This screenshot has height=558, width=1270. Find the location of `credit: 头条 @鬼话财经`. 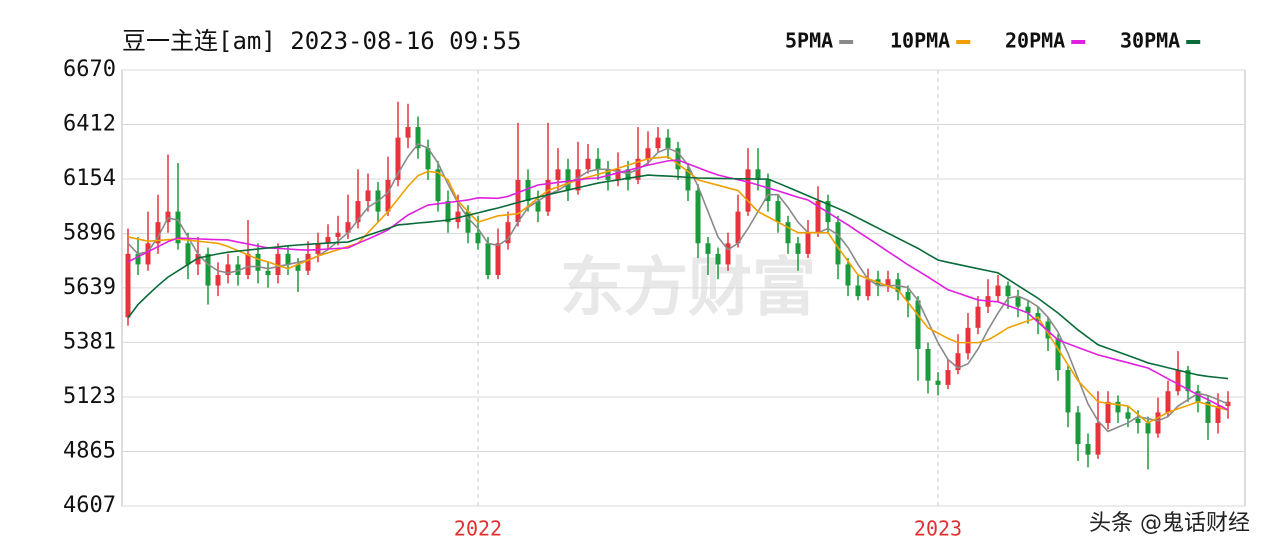

credit: 头条 @鬼话财经 is located at coordinates (1169, 523).